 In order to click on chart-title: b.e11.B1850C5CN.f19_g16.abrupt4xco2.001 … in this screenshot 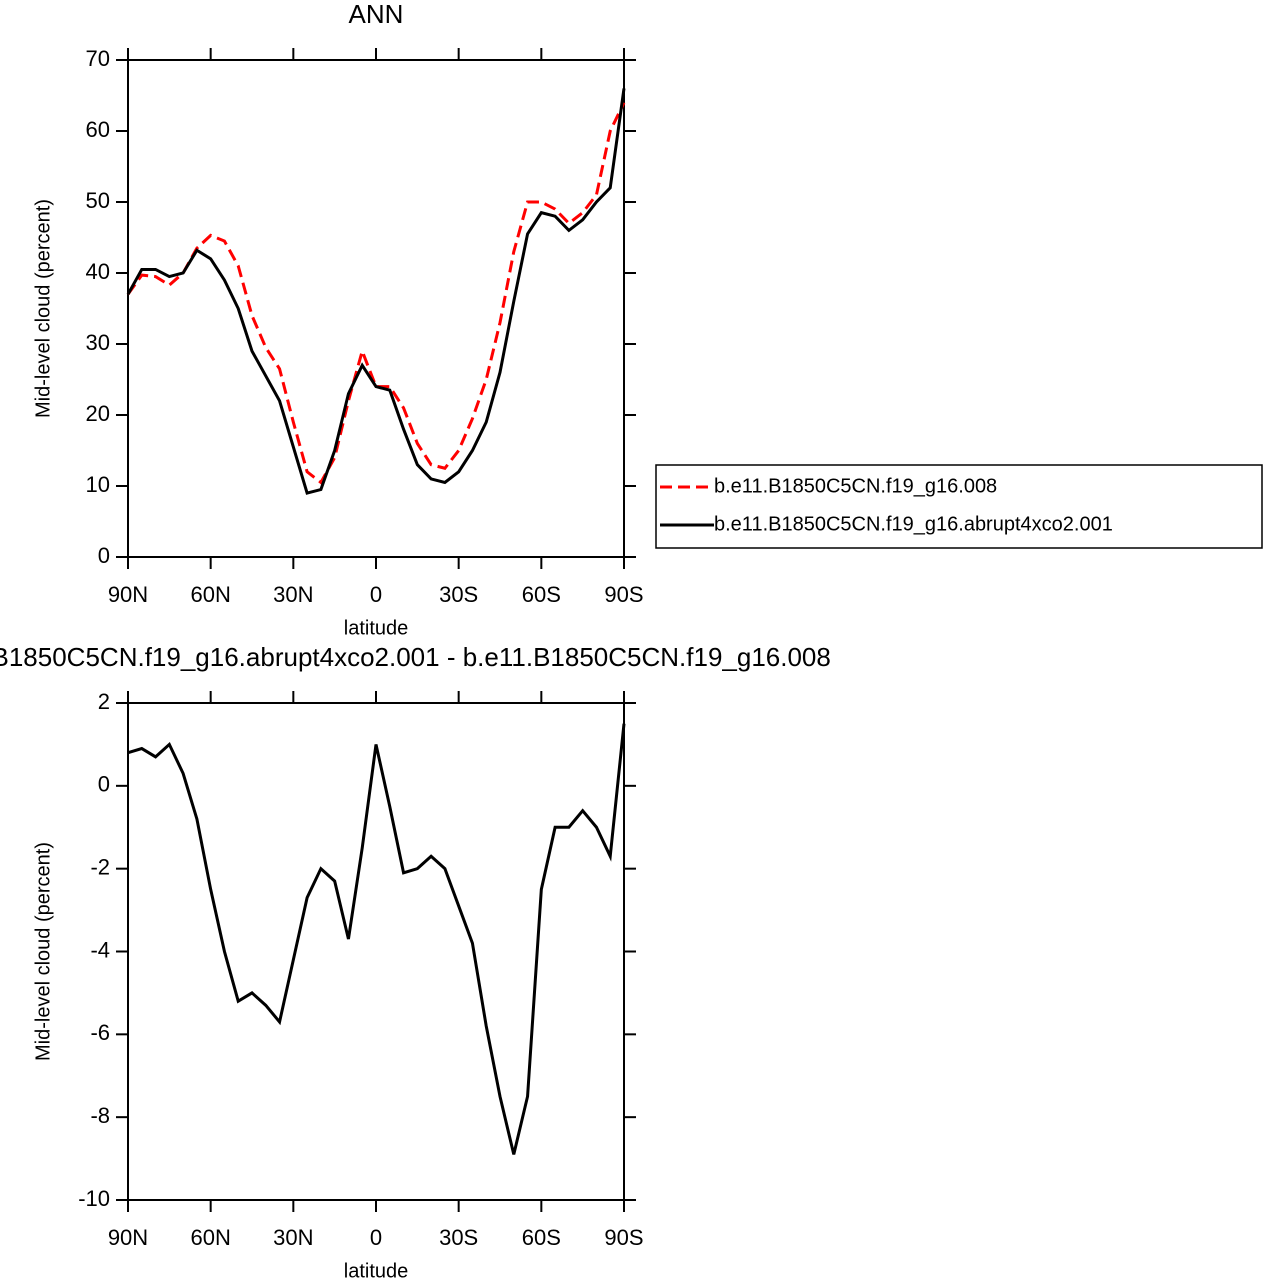, I will do `click(415, 657)`.